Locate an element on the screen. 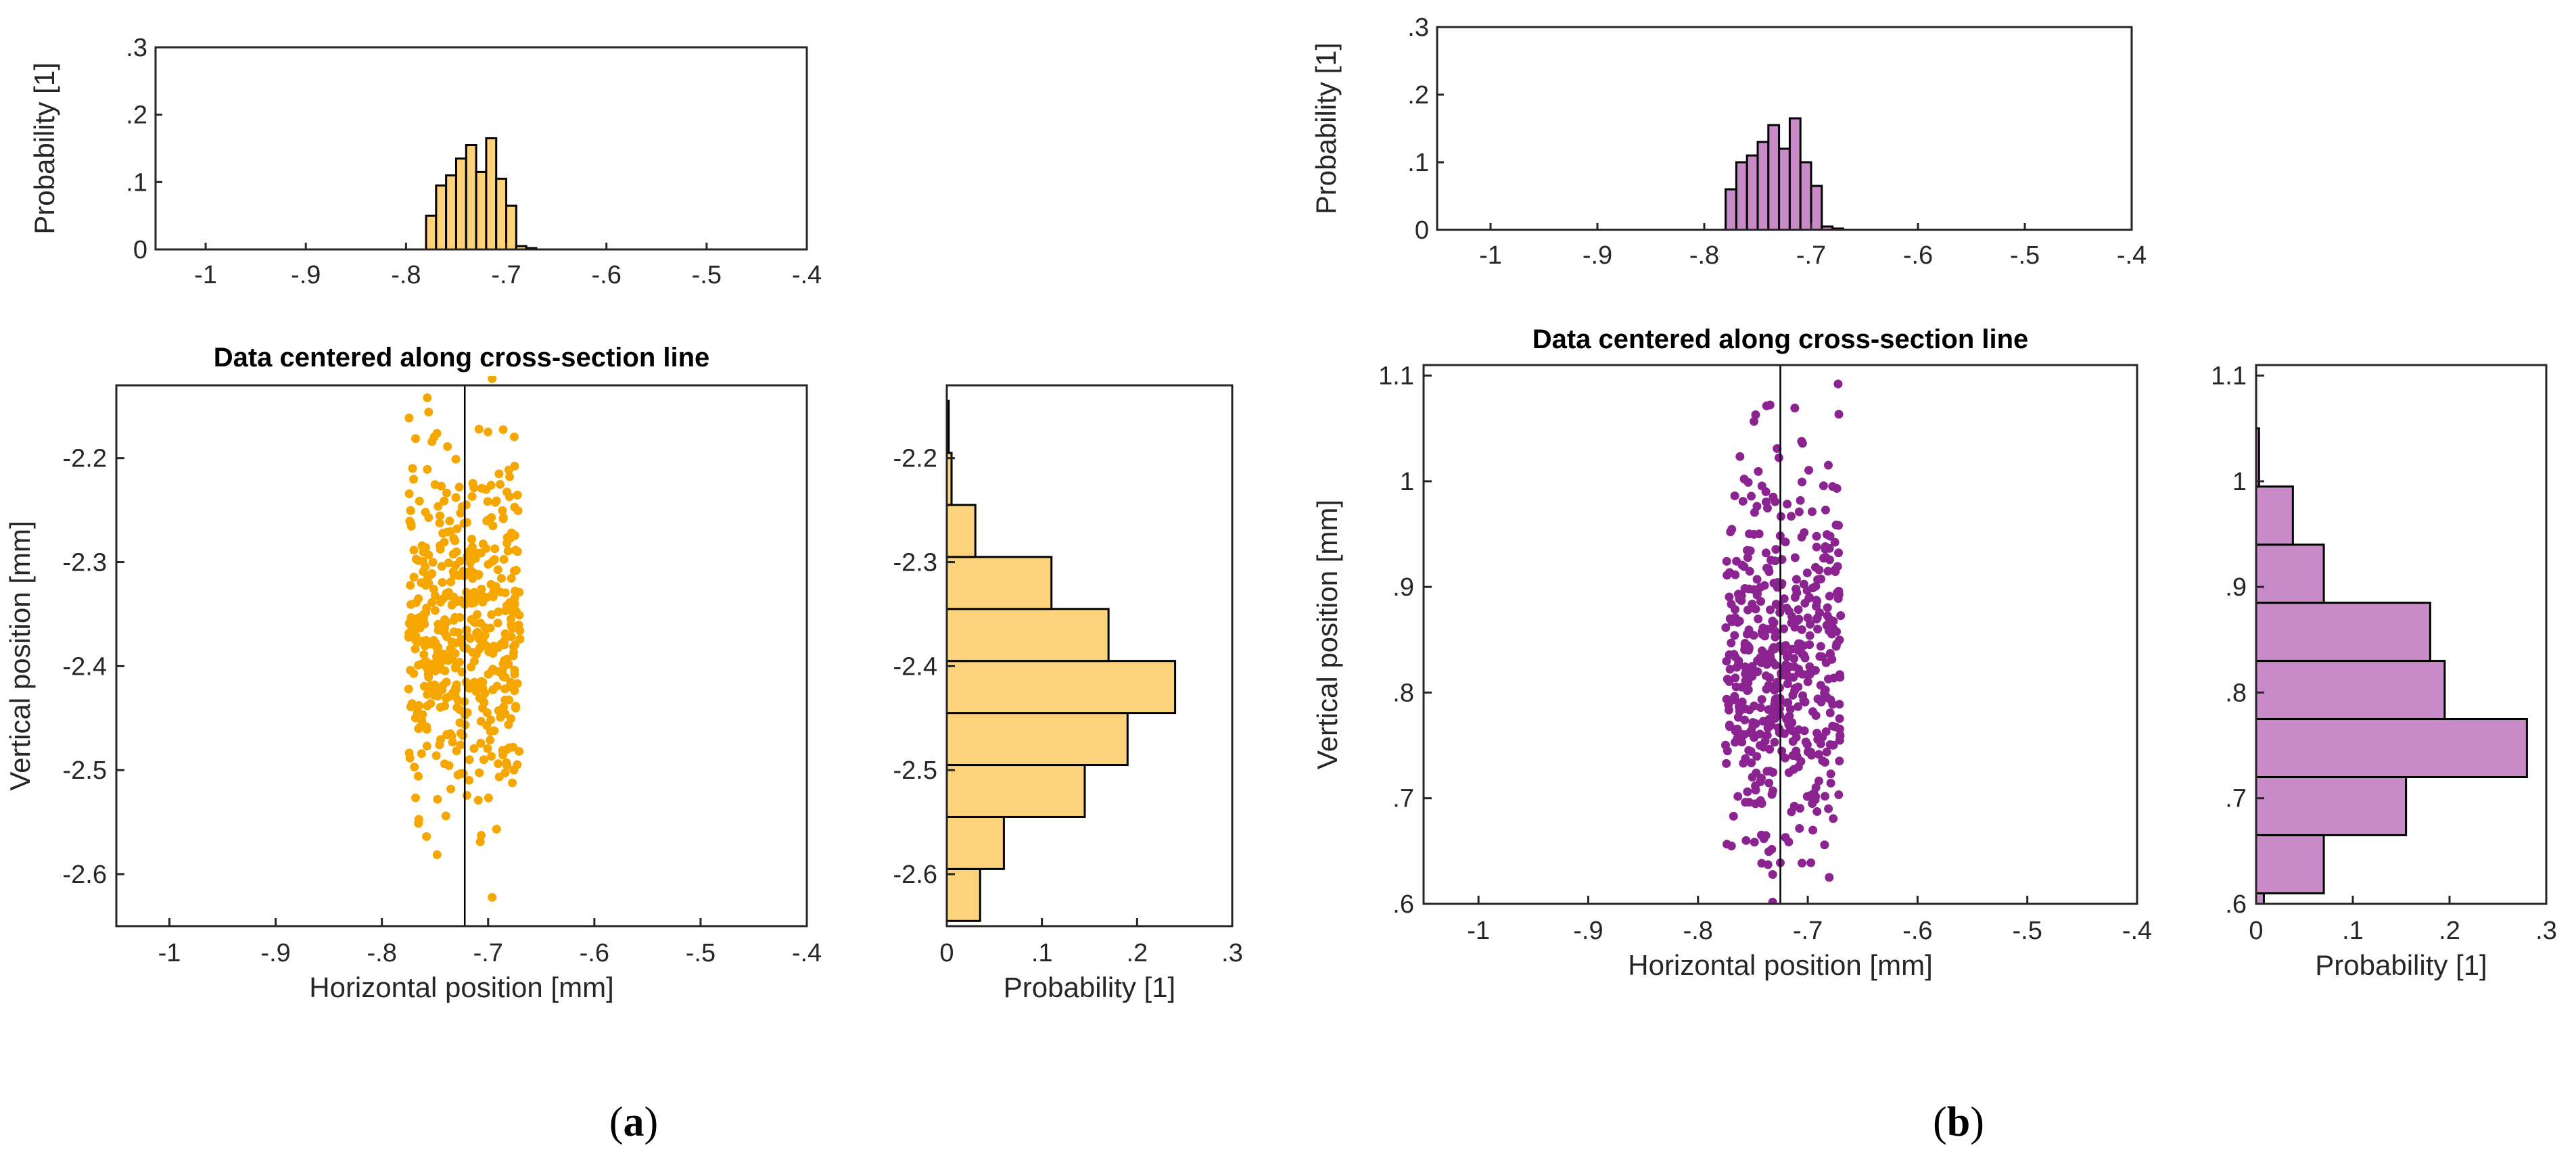 The image size is (2576, 1156). x-tick-label: -.4 is located at coordinates (2137, 931).